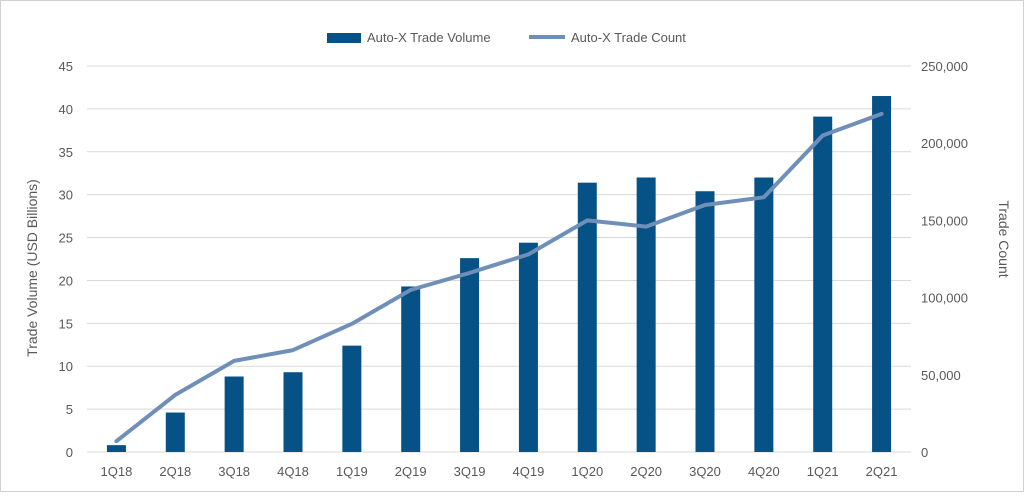 The height and width of the screenshot is (496, 1024). I want to click on right-tick-label: 50,000, so click(941, 375).